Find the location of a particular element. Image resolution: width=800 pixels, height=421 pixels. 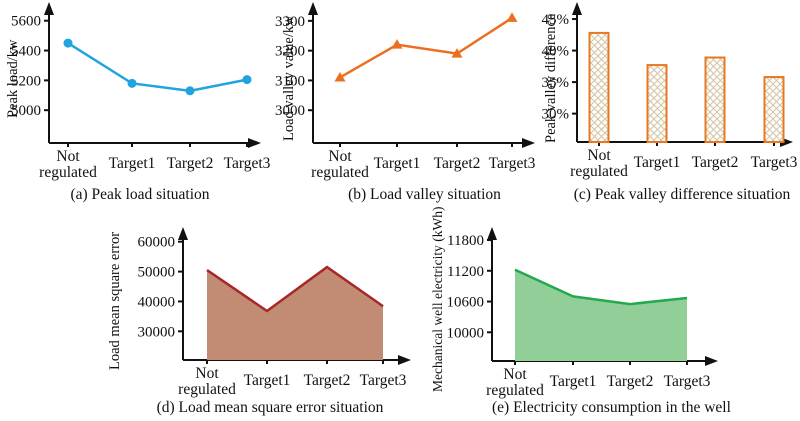

y-tick-label: 11200 is located at coordinates (465, 272).